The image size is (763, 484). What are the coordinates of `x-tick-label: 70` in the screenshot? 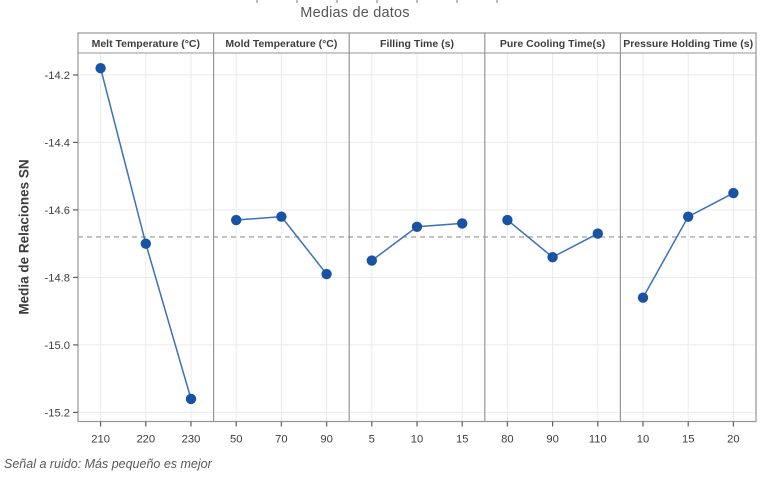 It's located at (281, 440).